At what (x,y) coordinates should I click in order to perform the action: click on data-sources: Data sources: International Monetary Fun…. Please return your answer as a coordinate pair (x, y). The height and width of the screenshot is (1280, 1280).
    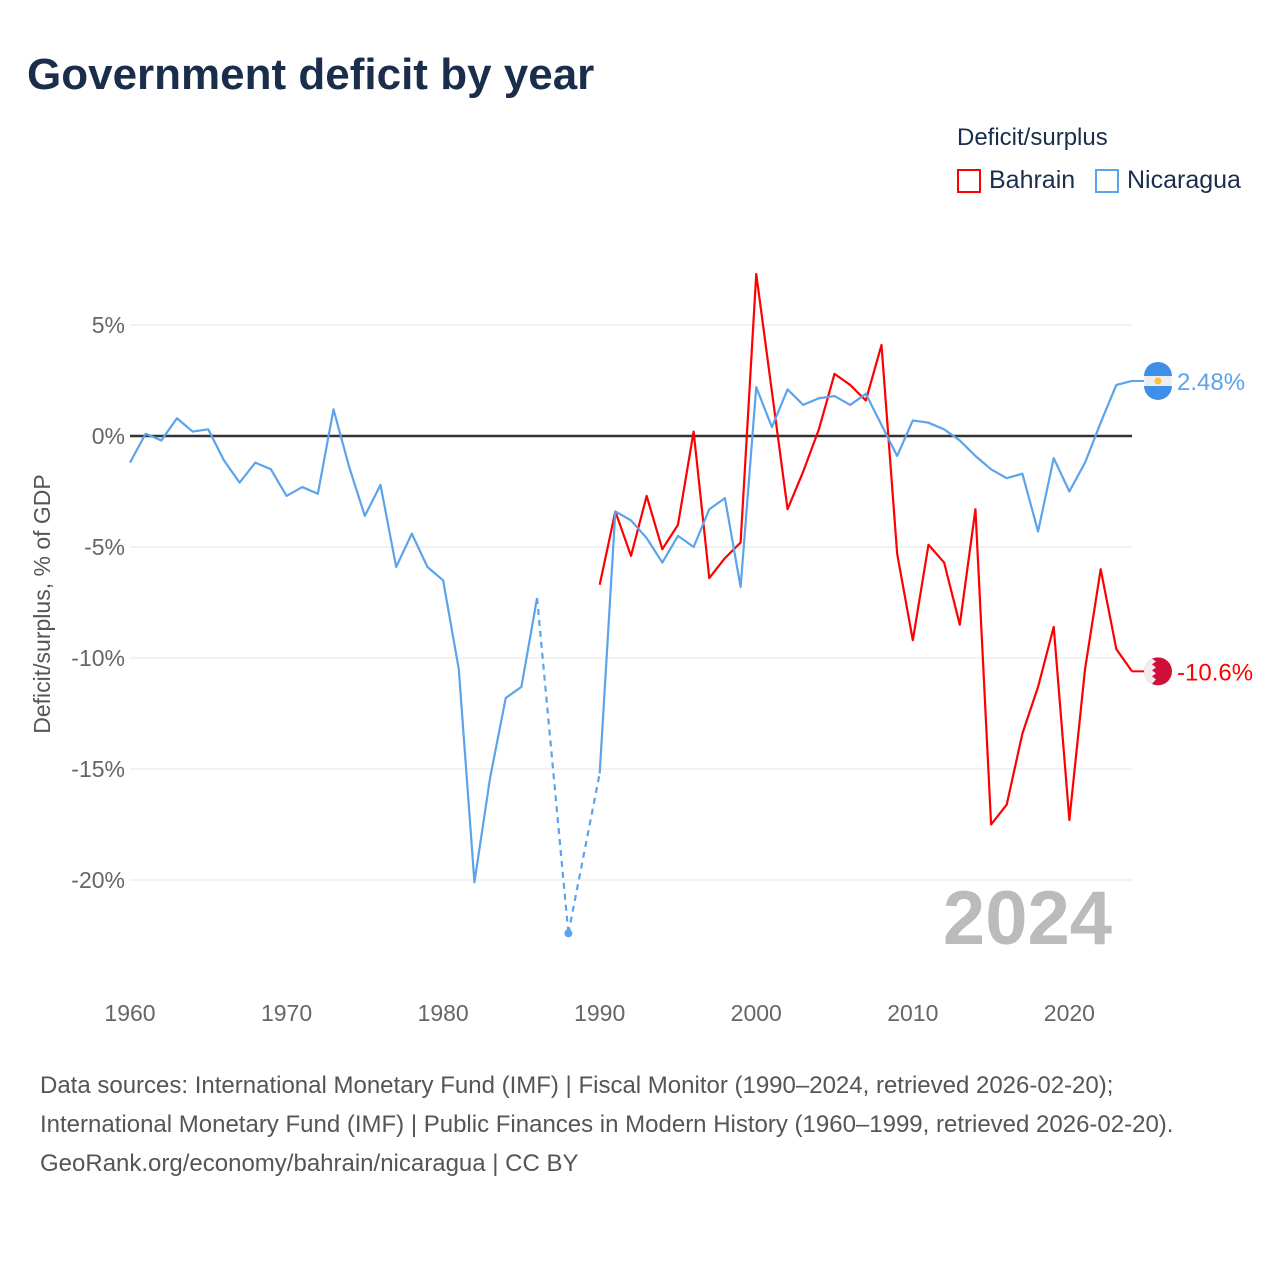
    Looking at the image, I should click on (607, 1105).